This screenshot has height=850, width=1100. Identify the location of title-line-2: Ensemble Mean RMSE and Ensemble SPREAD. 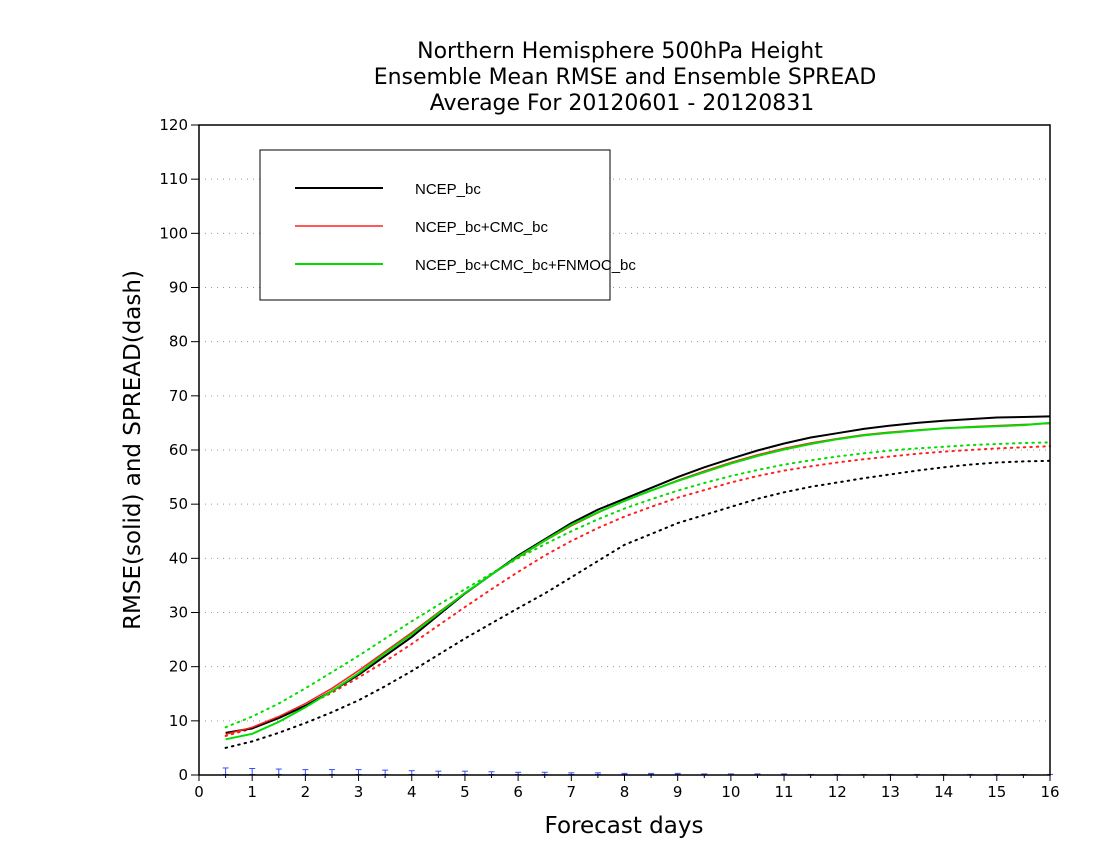
(625, 77).